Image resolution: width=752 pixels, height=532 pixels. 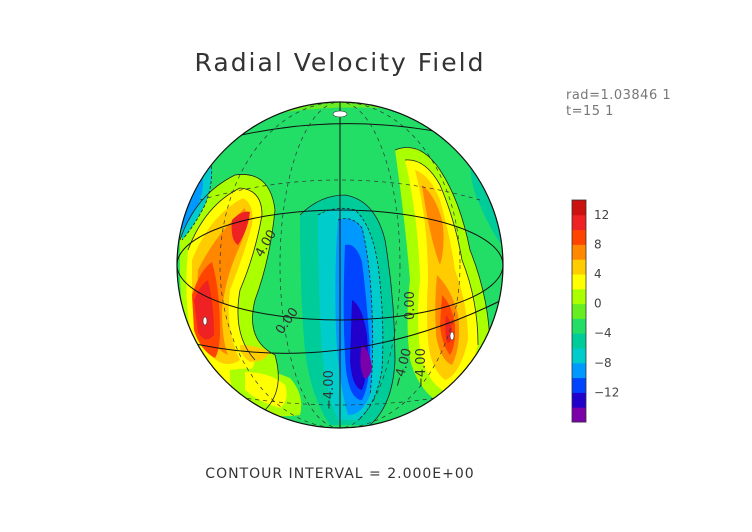 I want to click on east-max-marker, so click(x=452, y=336).